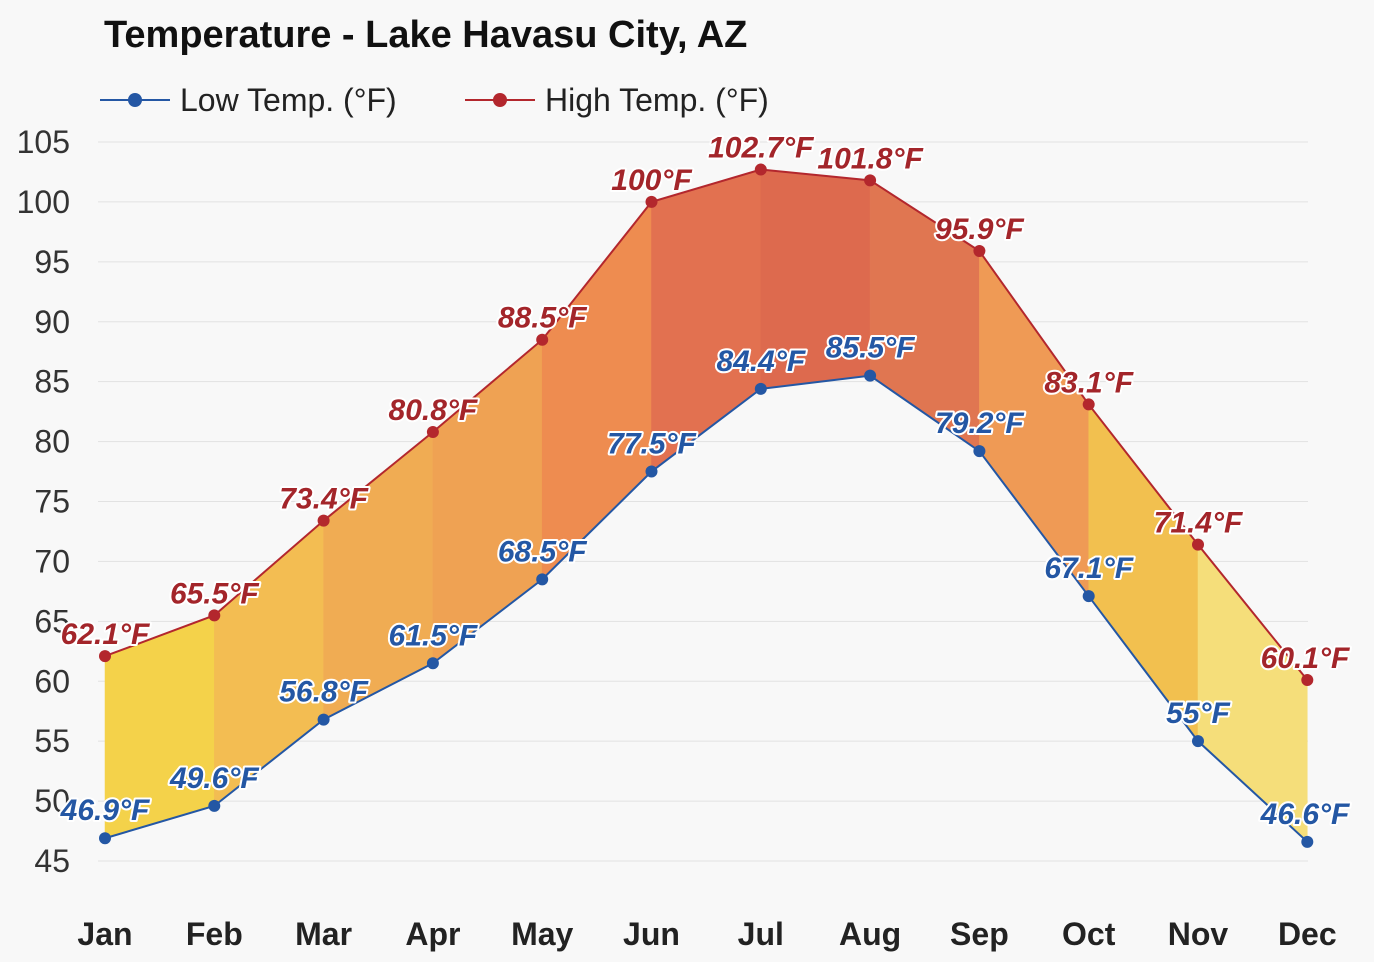  Describe the element at coordinates (542, 934) in the screenshot. I see `x-tick-label-may: May` at that location.